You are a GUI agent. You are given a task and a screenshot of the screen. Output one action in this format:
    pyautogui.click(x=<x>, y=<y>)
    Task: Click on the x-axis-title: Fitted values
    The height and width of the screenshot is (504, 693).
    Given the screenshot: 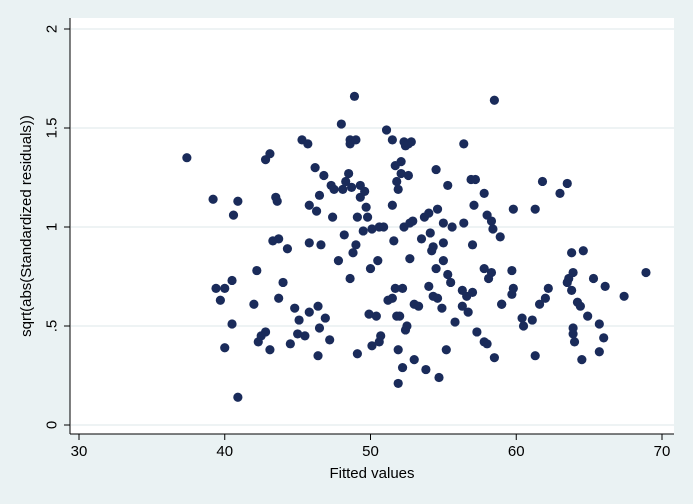 What is the action you would take?
    pyautogui.click(x=371, y=473)
    